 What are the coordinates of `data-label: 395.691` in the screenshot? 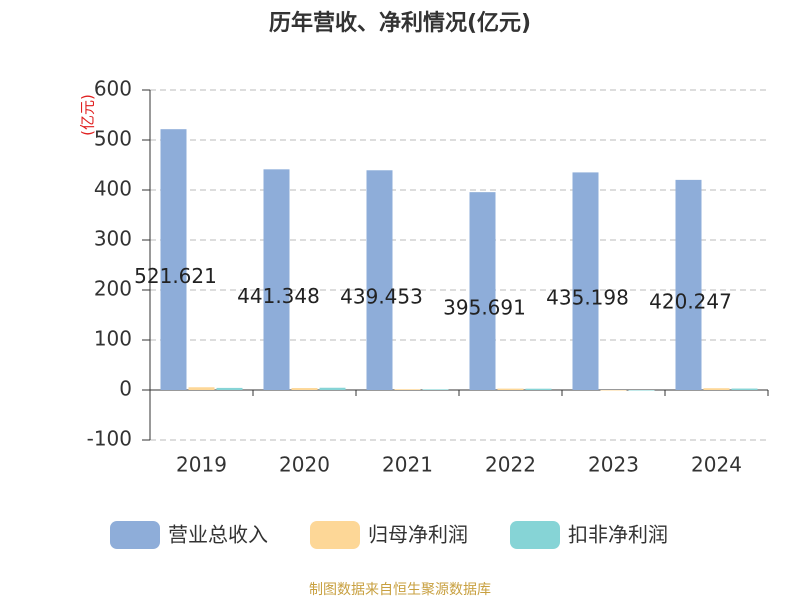 It's located at (484, 308).